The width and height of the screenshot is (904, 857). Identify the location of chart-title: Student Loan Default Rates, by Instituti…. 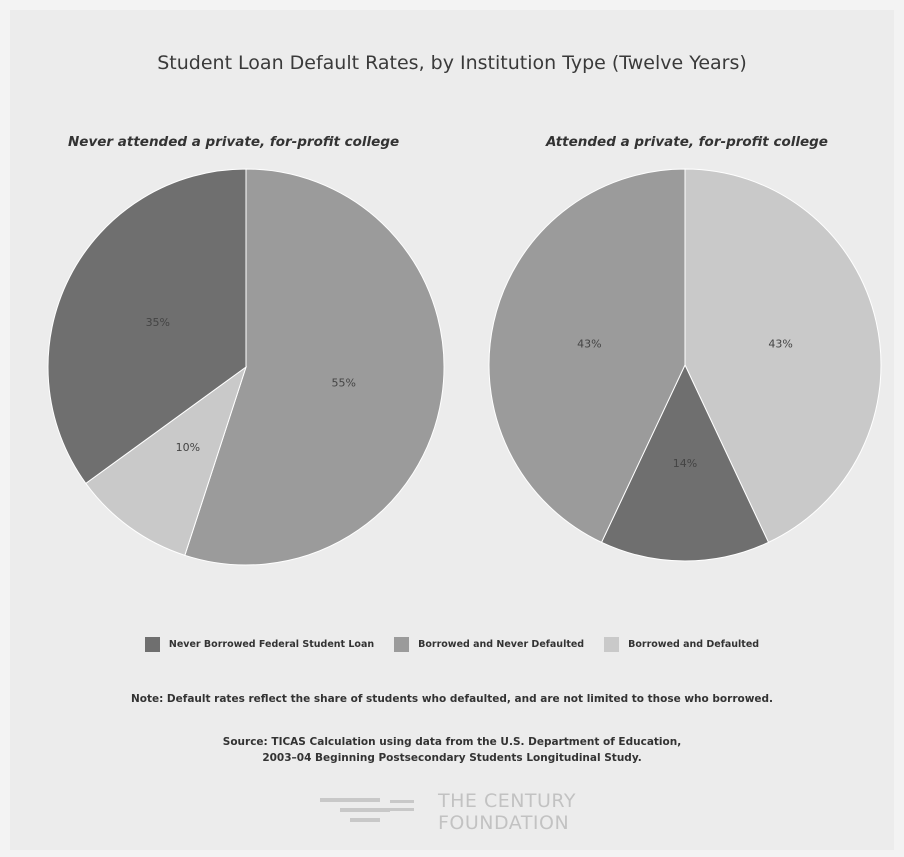
(452, 63).